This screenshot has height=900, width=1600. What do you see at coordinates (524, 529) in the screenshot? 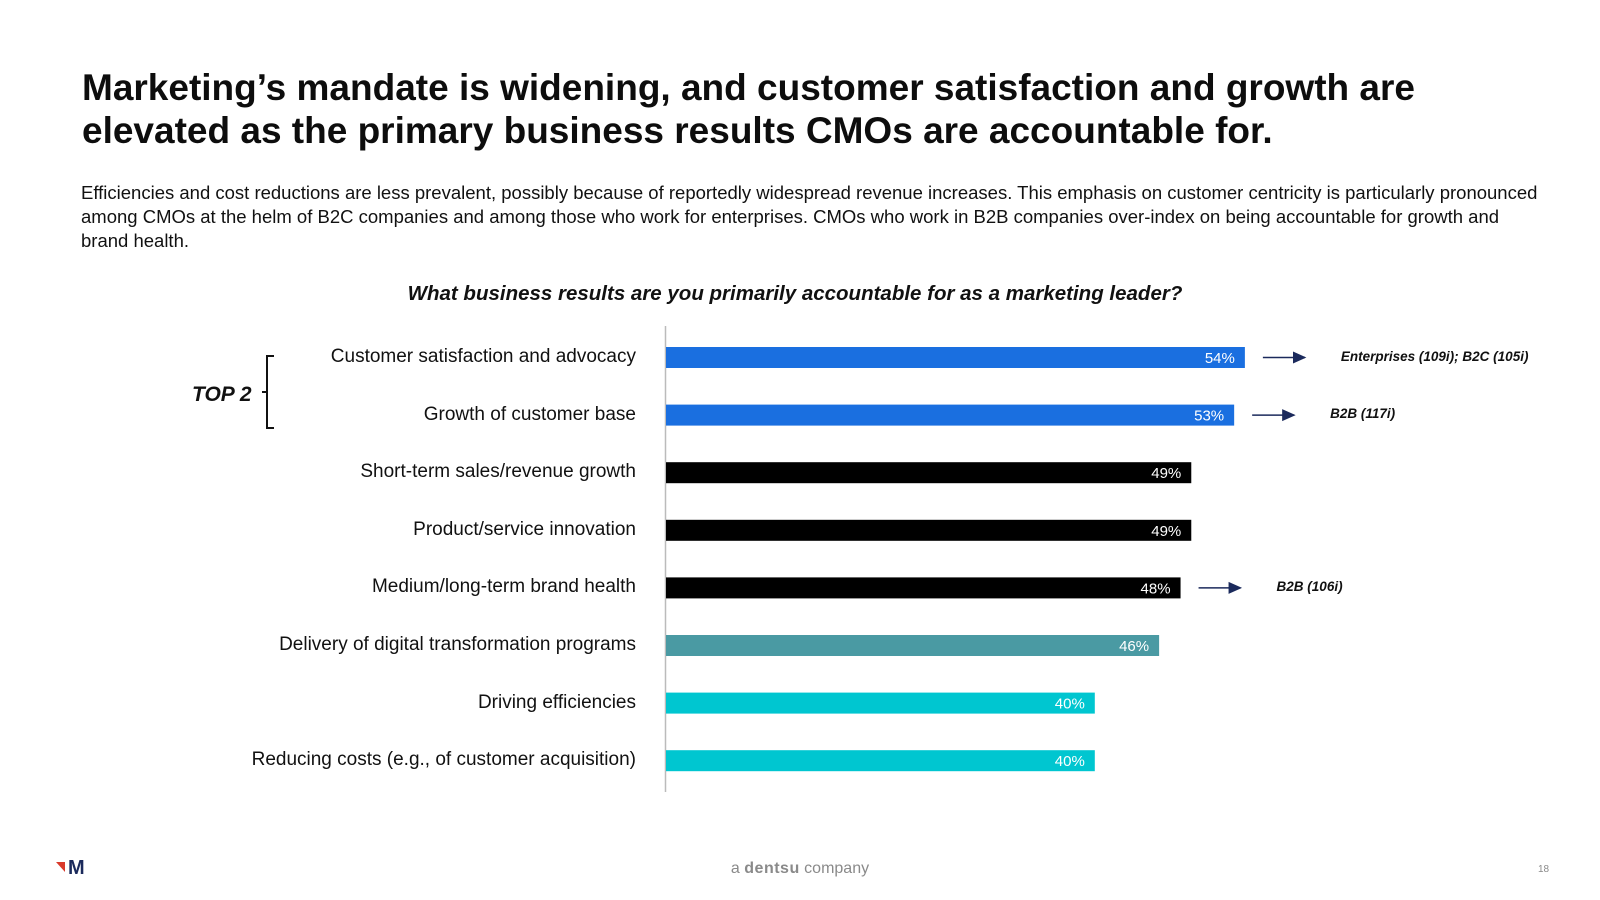
I see `category-label-3: Product/service innovation` at bounding box center [524, 529].